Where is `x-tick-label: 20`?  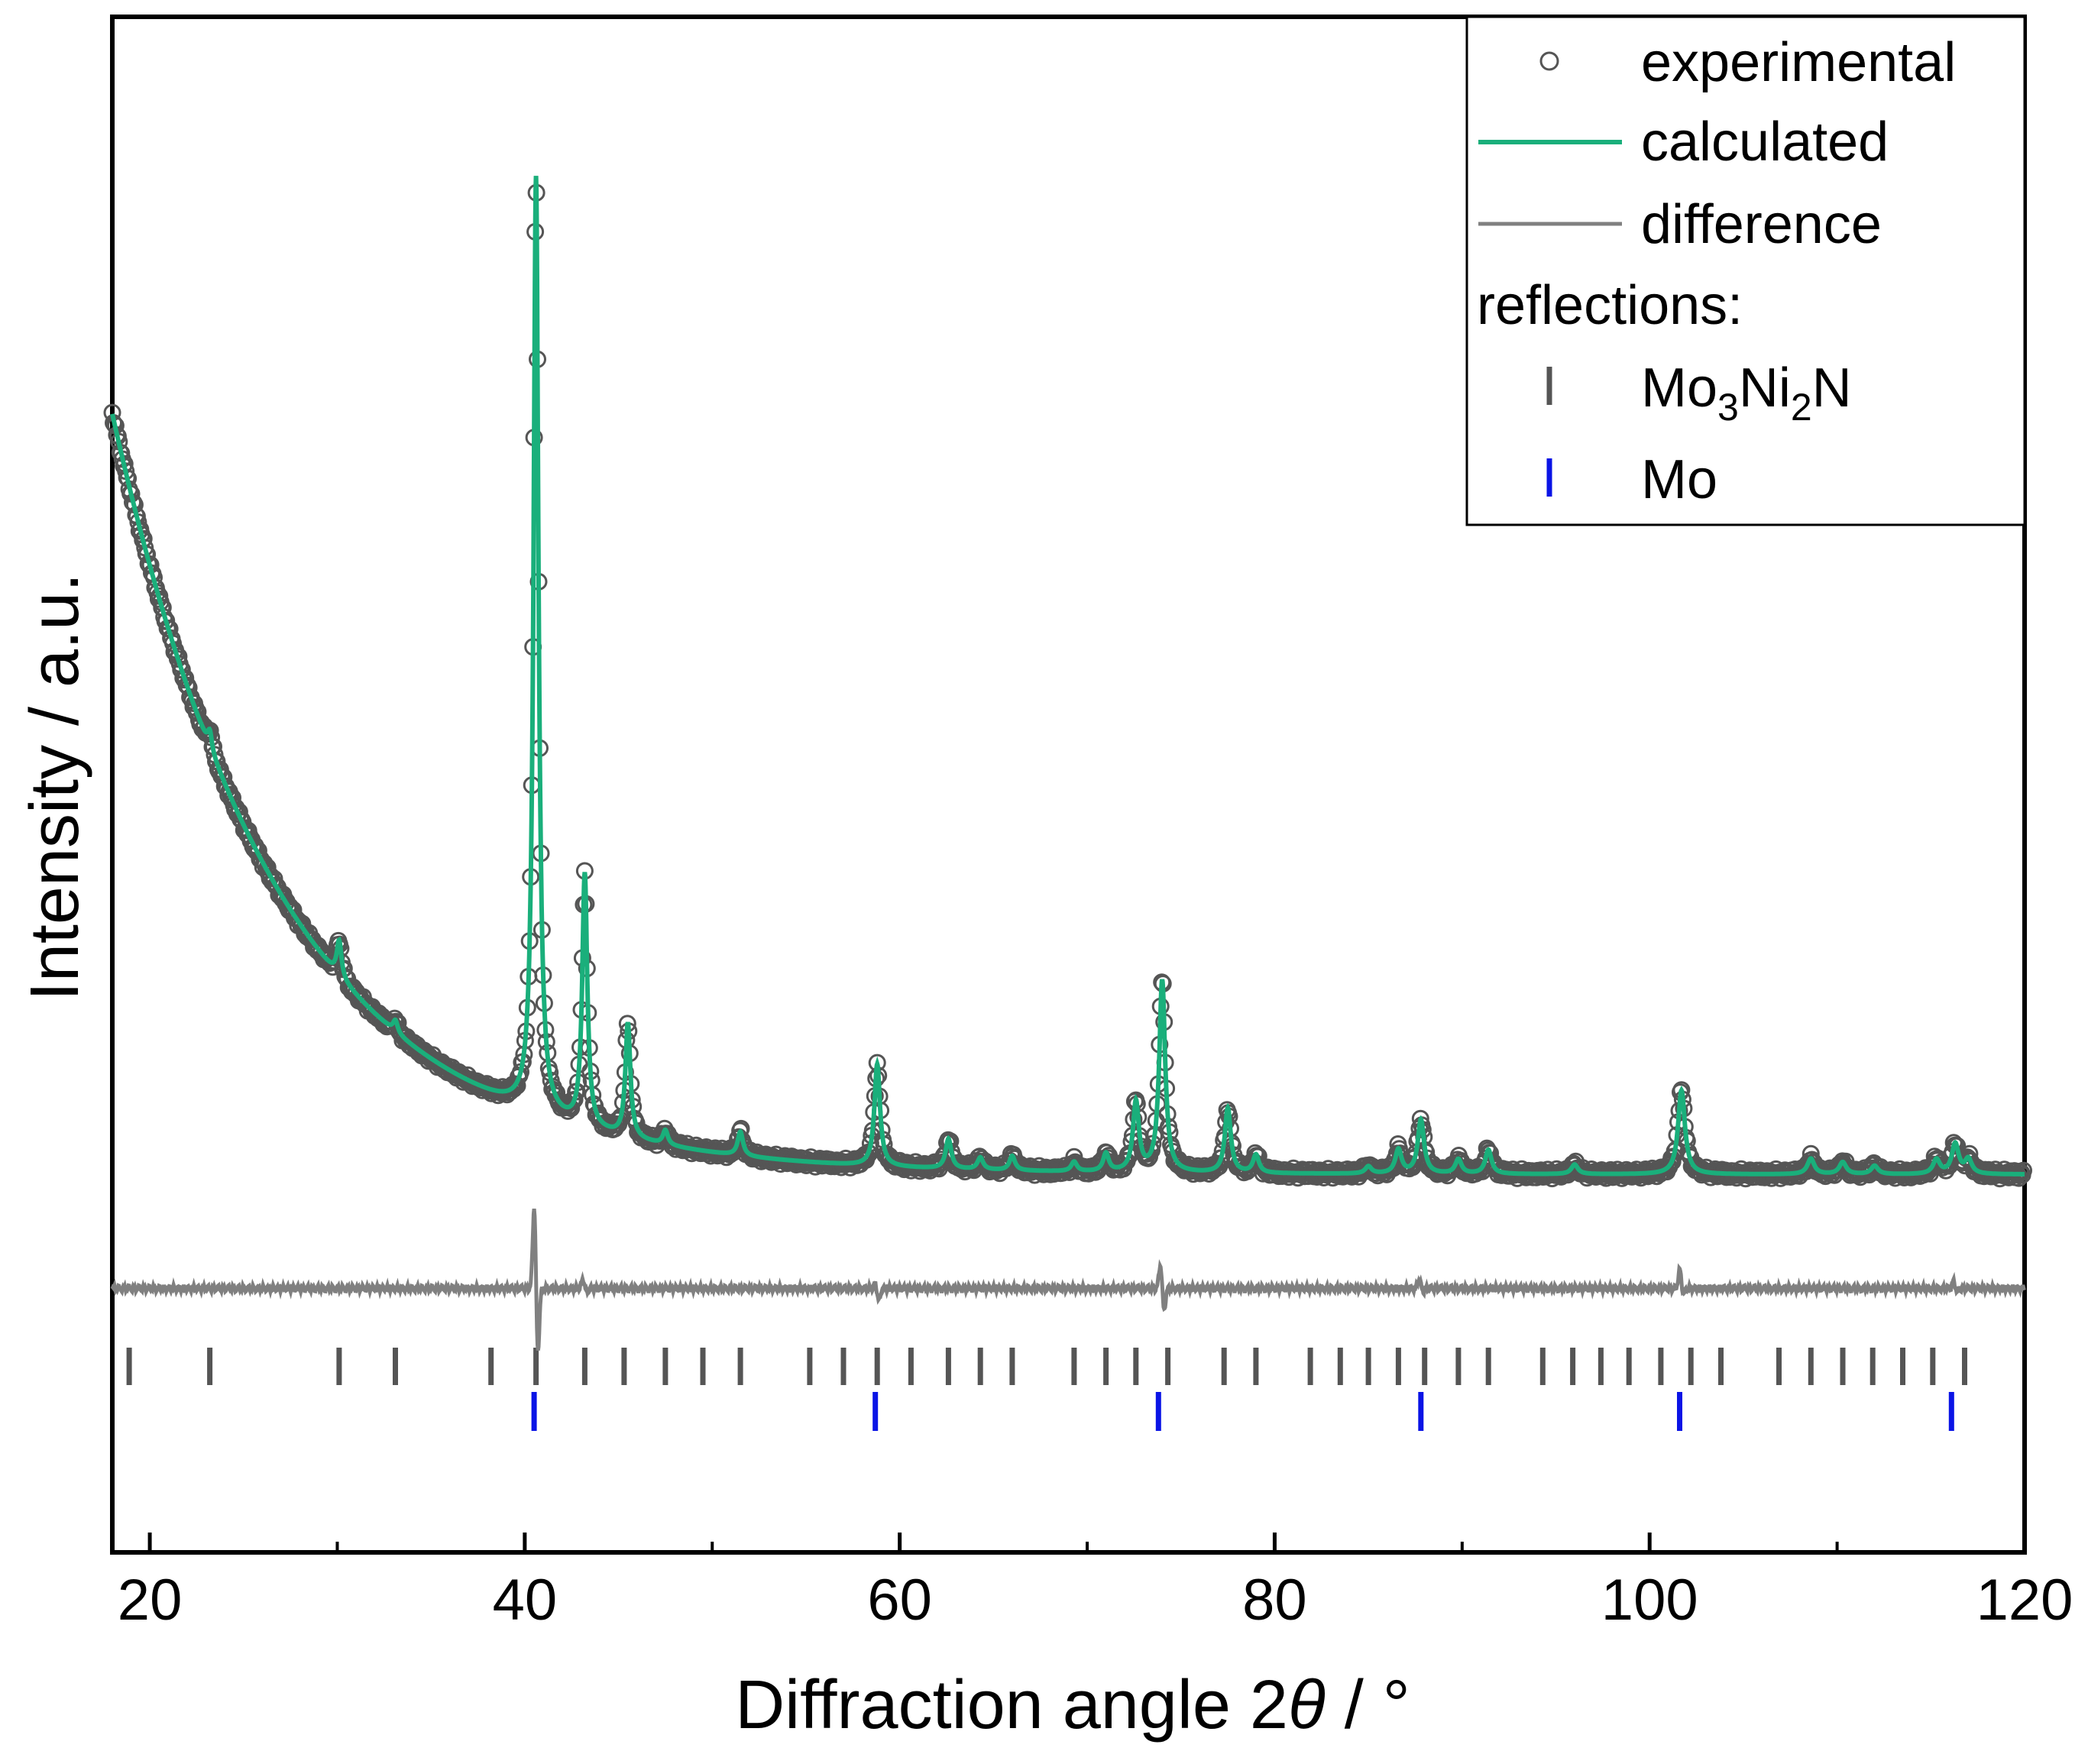 x-tick-label: 20 is located at coordinates (150, 1600).